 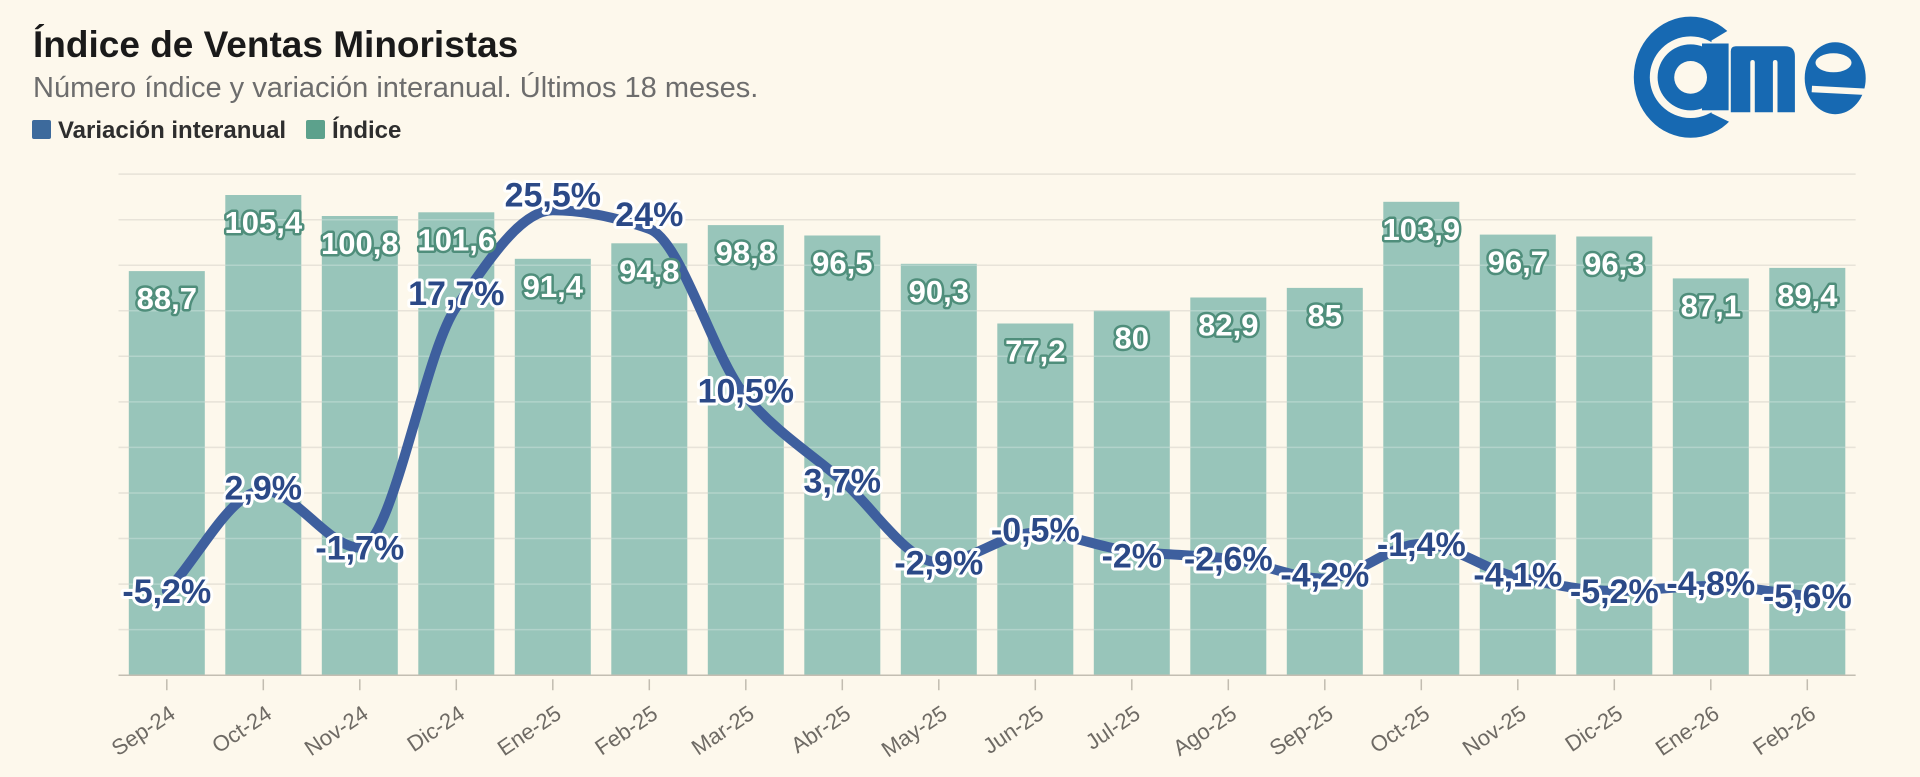 What do you see at coordinates (1807, 597) in the screenshot?
I see `svg-text: -5,6%` at bounding box center [1807, 597].